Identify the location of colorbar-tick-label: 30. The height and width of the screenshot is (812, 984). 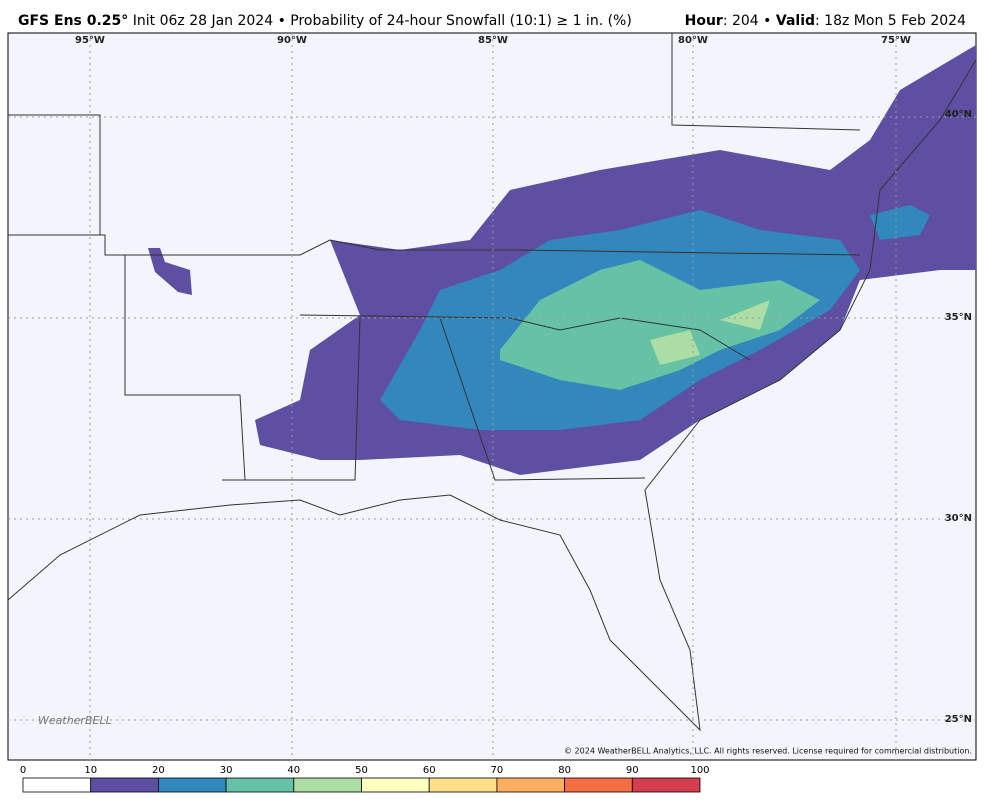
(226, 770).